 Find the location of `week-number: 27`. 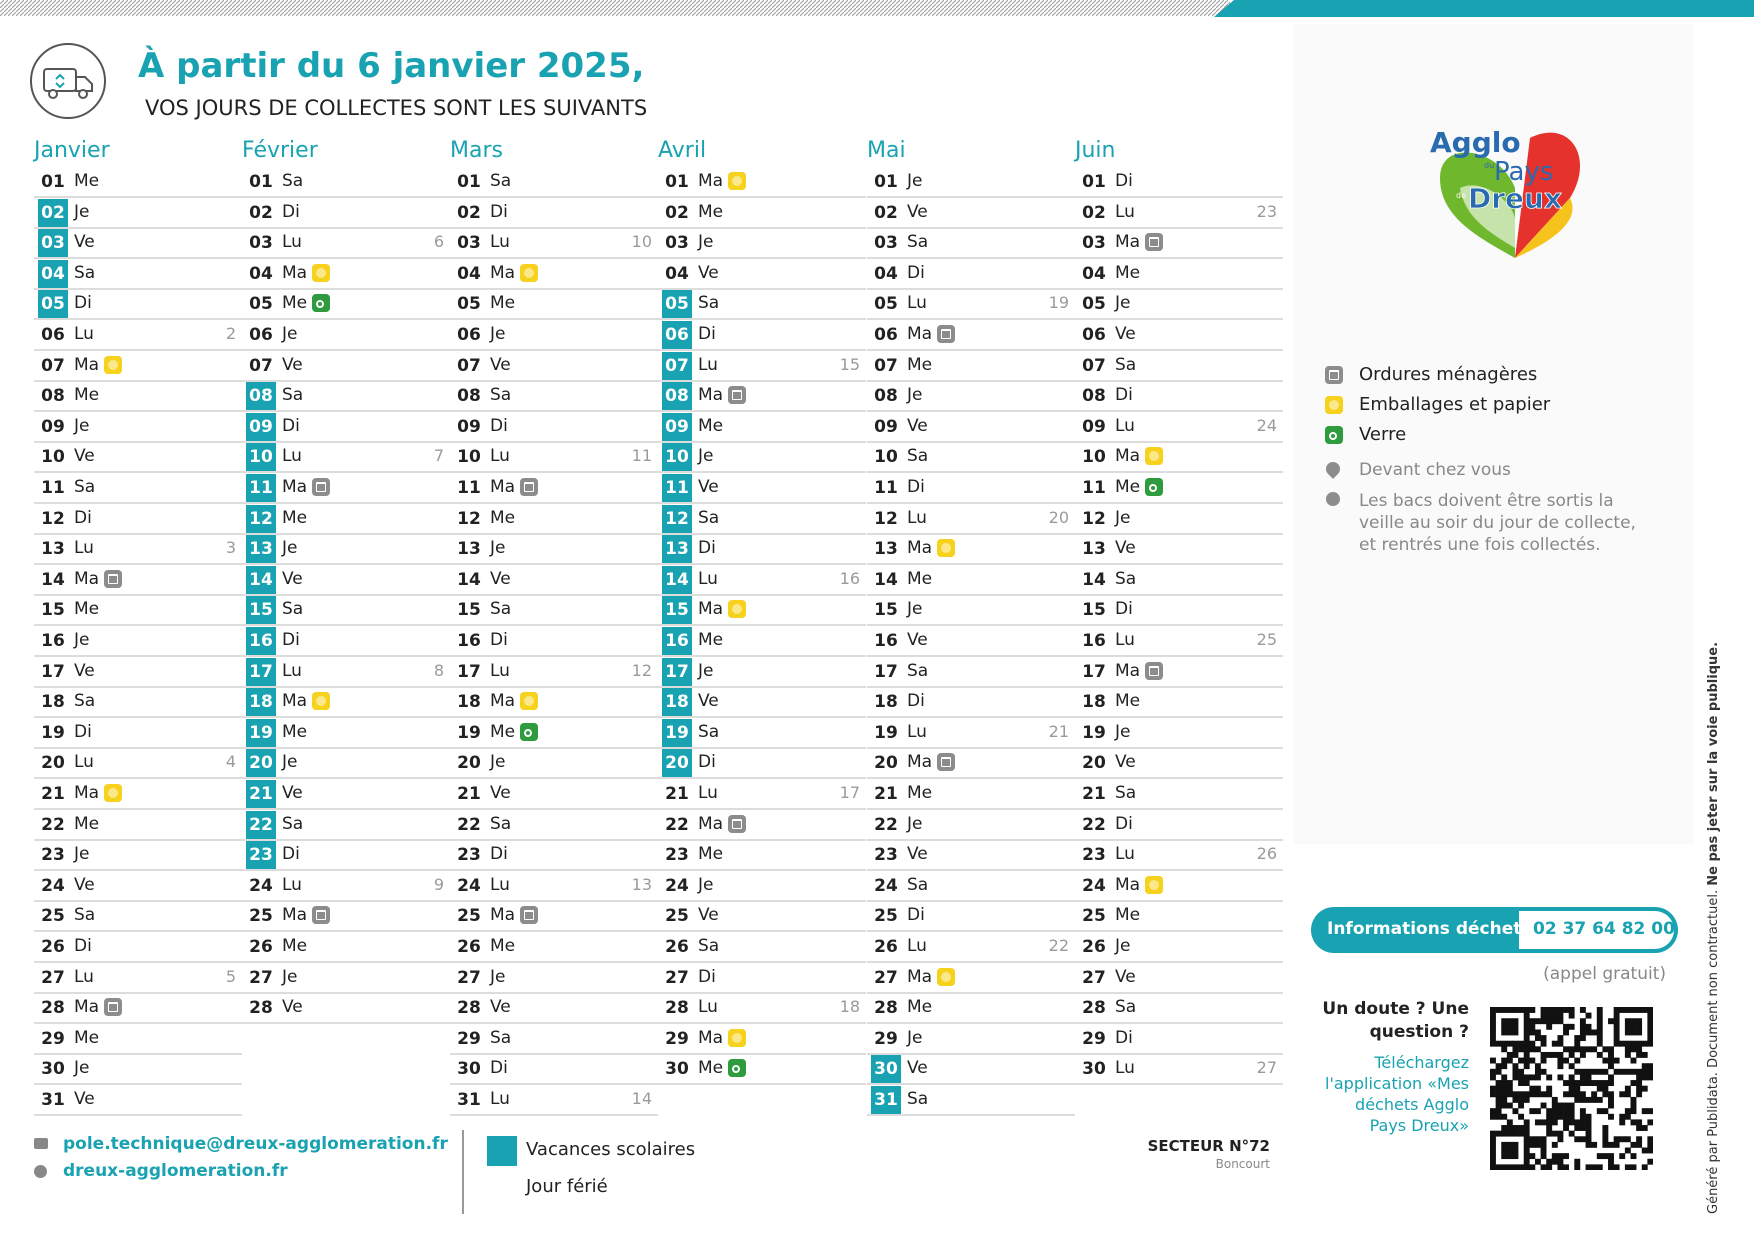

week-number: 27 is located at coordinates (1266, 1068).